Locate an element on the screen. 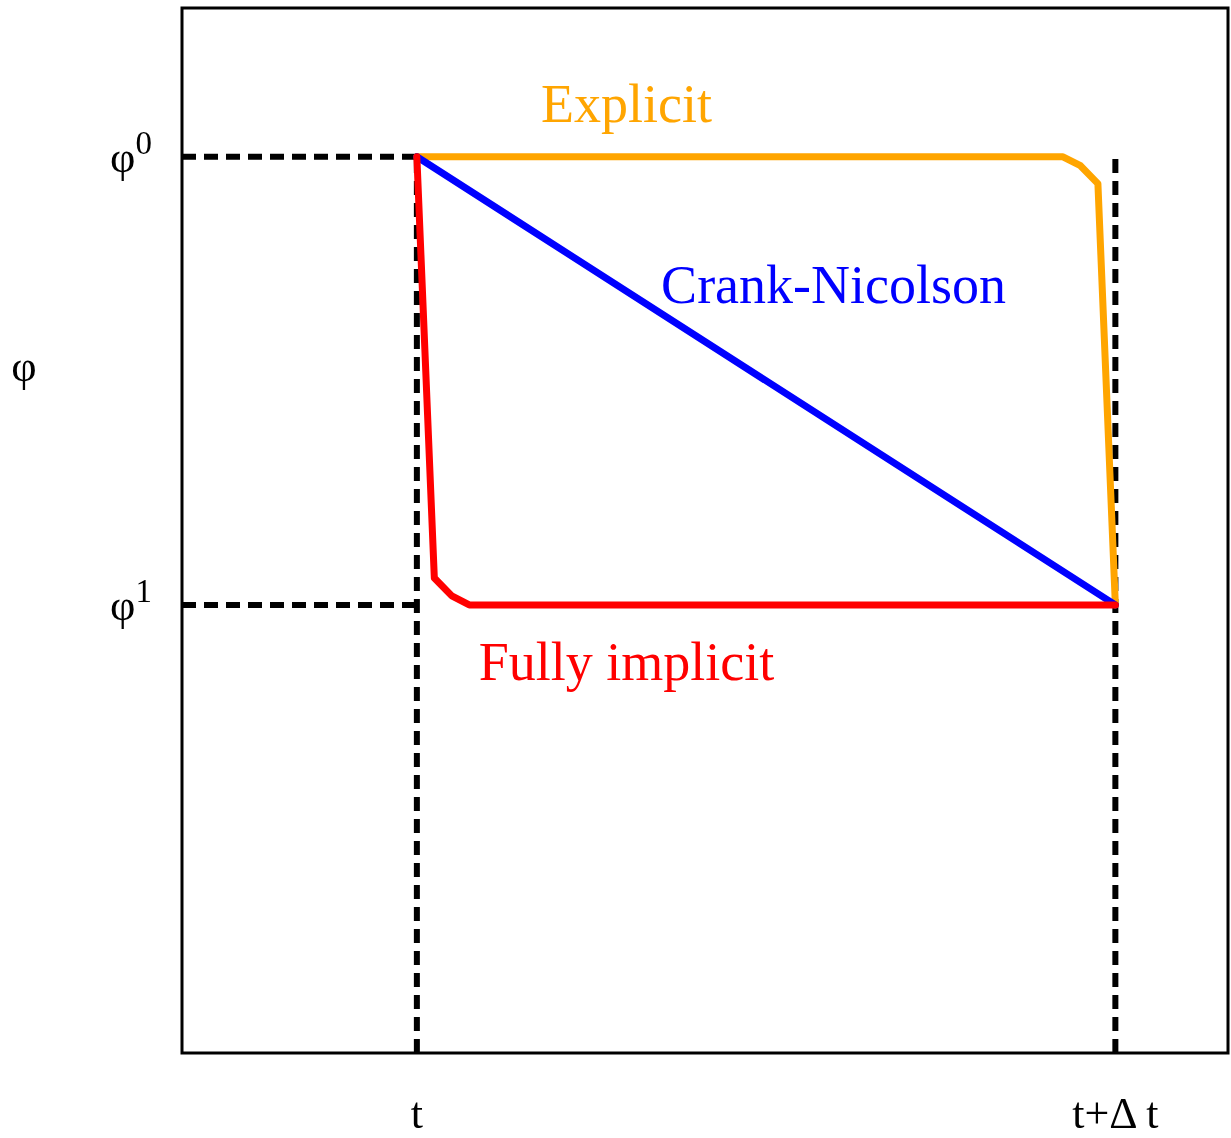 The image size is (1231, 1138). ref-line-label: φ$^{1}$ is located at coordinates (131, 601).